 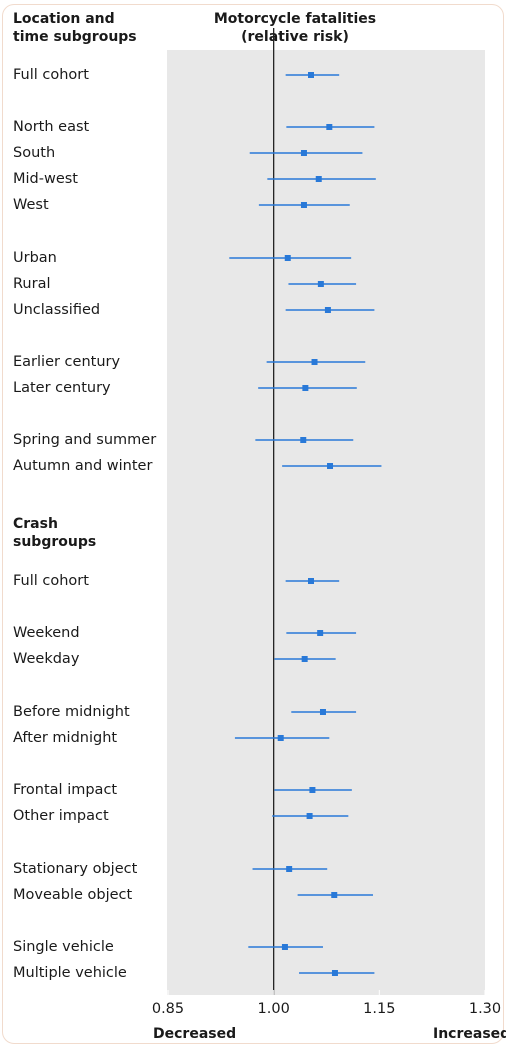 I want to click on x-tick-label: 1.15, so click(x=379, y=1009).